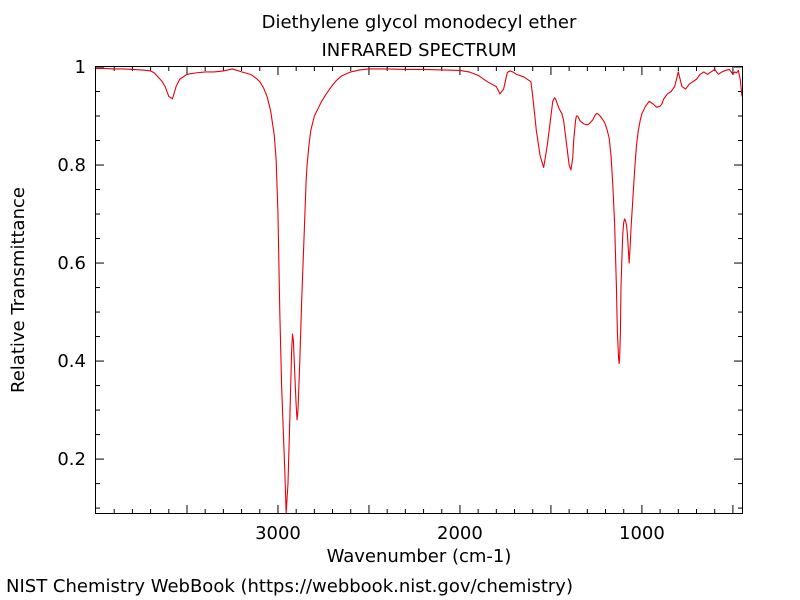  I want to click on x-tick-label: 1000, so click(642, 533).